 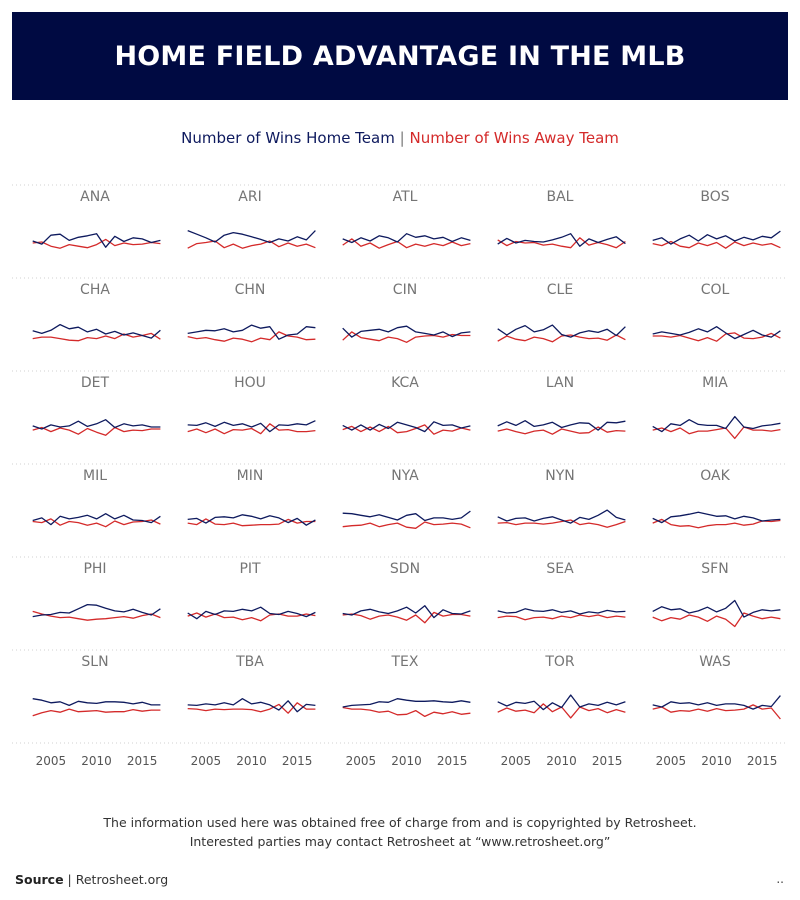 I want to click on legend-home-label: Number of Wins Home Team, so click(x=288, y=138).